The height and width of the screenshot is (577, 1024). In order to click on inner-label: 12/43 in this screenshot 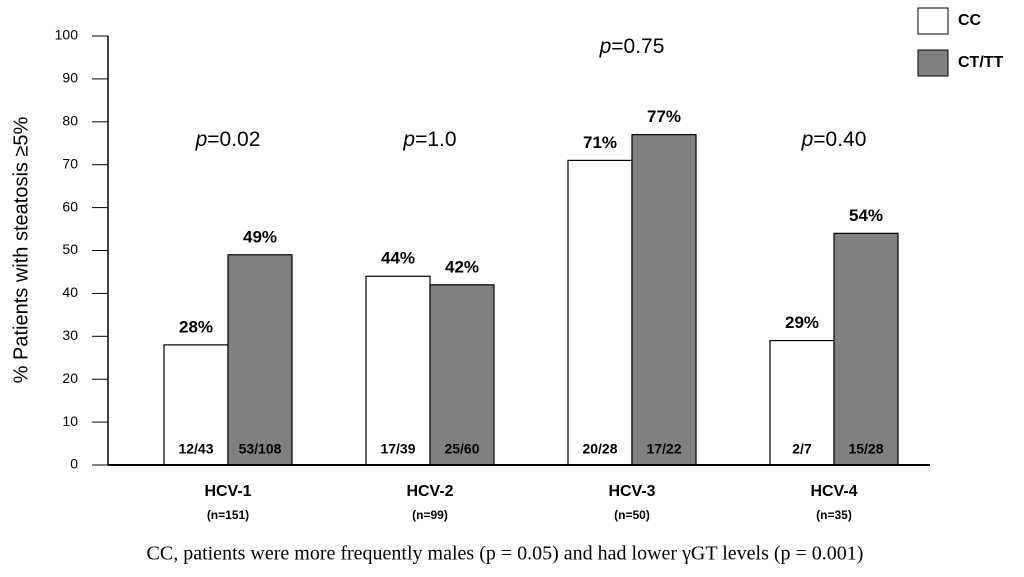, I will do `click(195, 449)`.